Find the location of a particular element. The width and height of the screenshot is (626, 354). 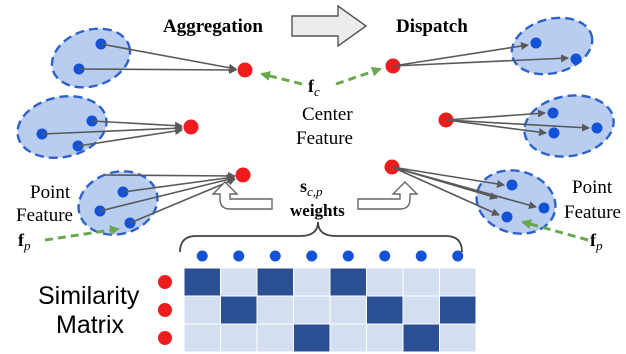

similarity-matrix-label: Matrix is located at coordinates (90, 325).